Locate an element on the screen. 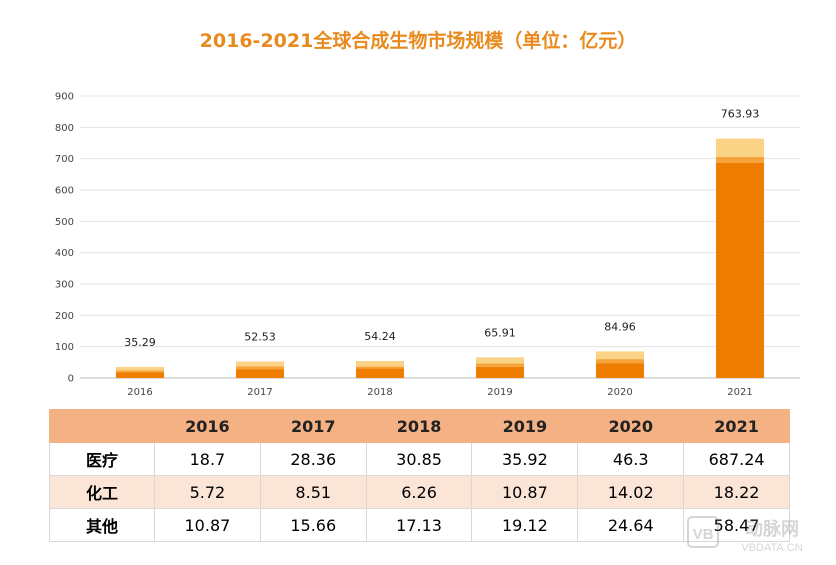 This screenshot has height=565, width=836. table-row: 其他 10.87 15.66 17.13 19.12 24.64 58.47 is located at coordinates (419, 525).